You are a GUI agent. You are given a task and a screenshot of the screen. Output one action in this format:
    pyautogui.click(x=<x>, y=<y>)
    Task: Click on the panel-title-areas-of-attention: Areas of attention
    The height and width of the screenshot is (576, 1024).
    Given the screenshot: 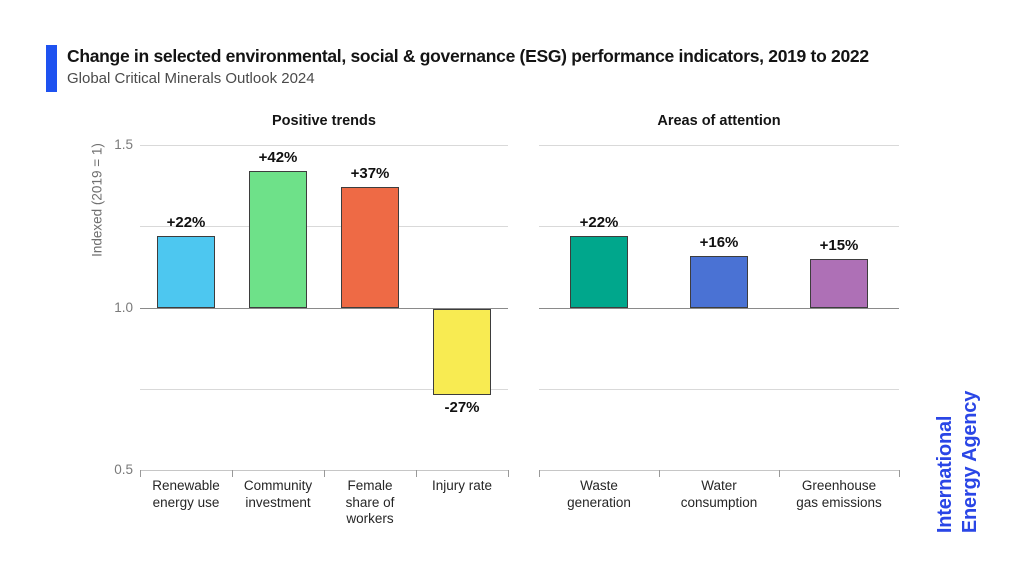 What is the action you would take?
    pyautogui.click(x=719, y=121)
    